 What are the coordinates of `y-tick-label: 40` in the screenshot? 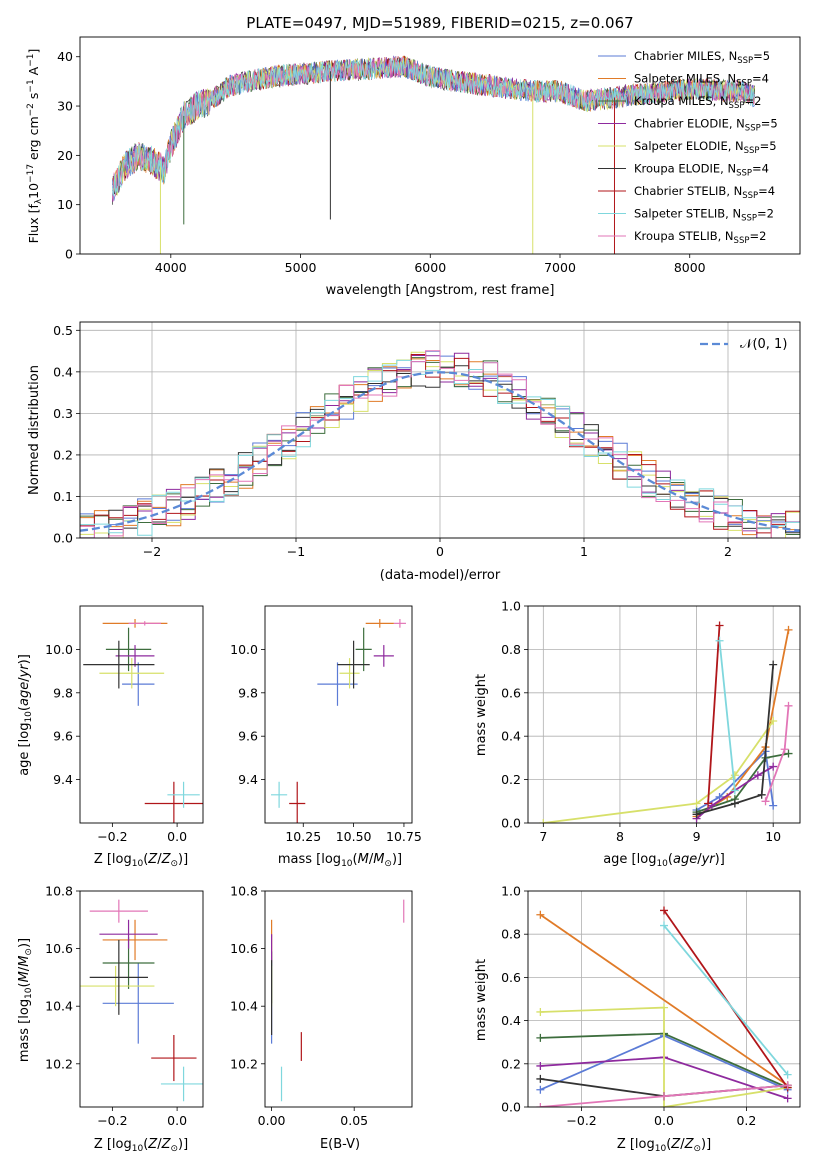 It's located at (65, 56).